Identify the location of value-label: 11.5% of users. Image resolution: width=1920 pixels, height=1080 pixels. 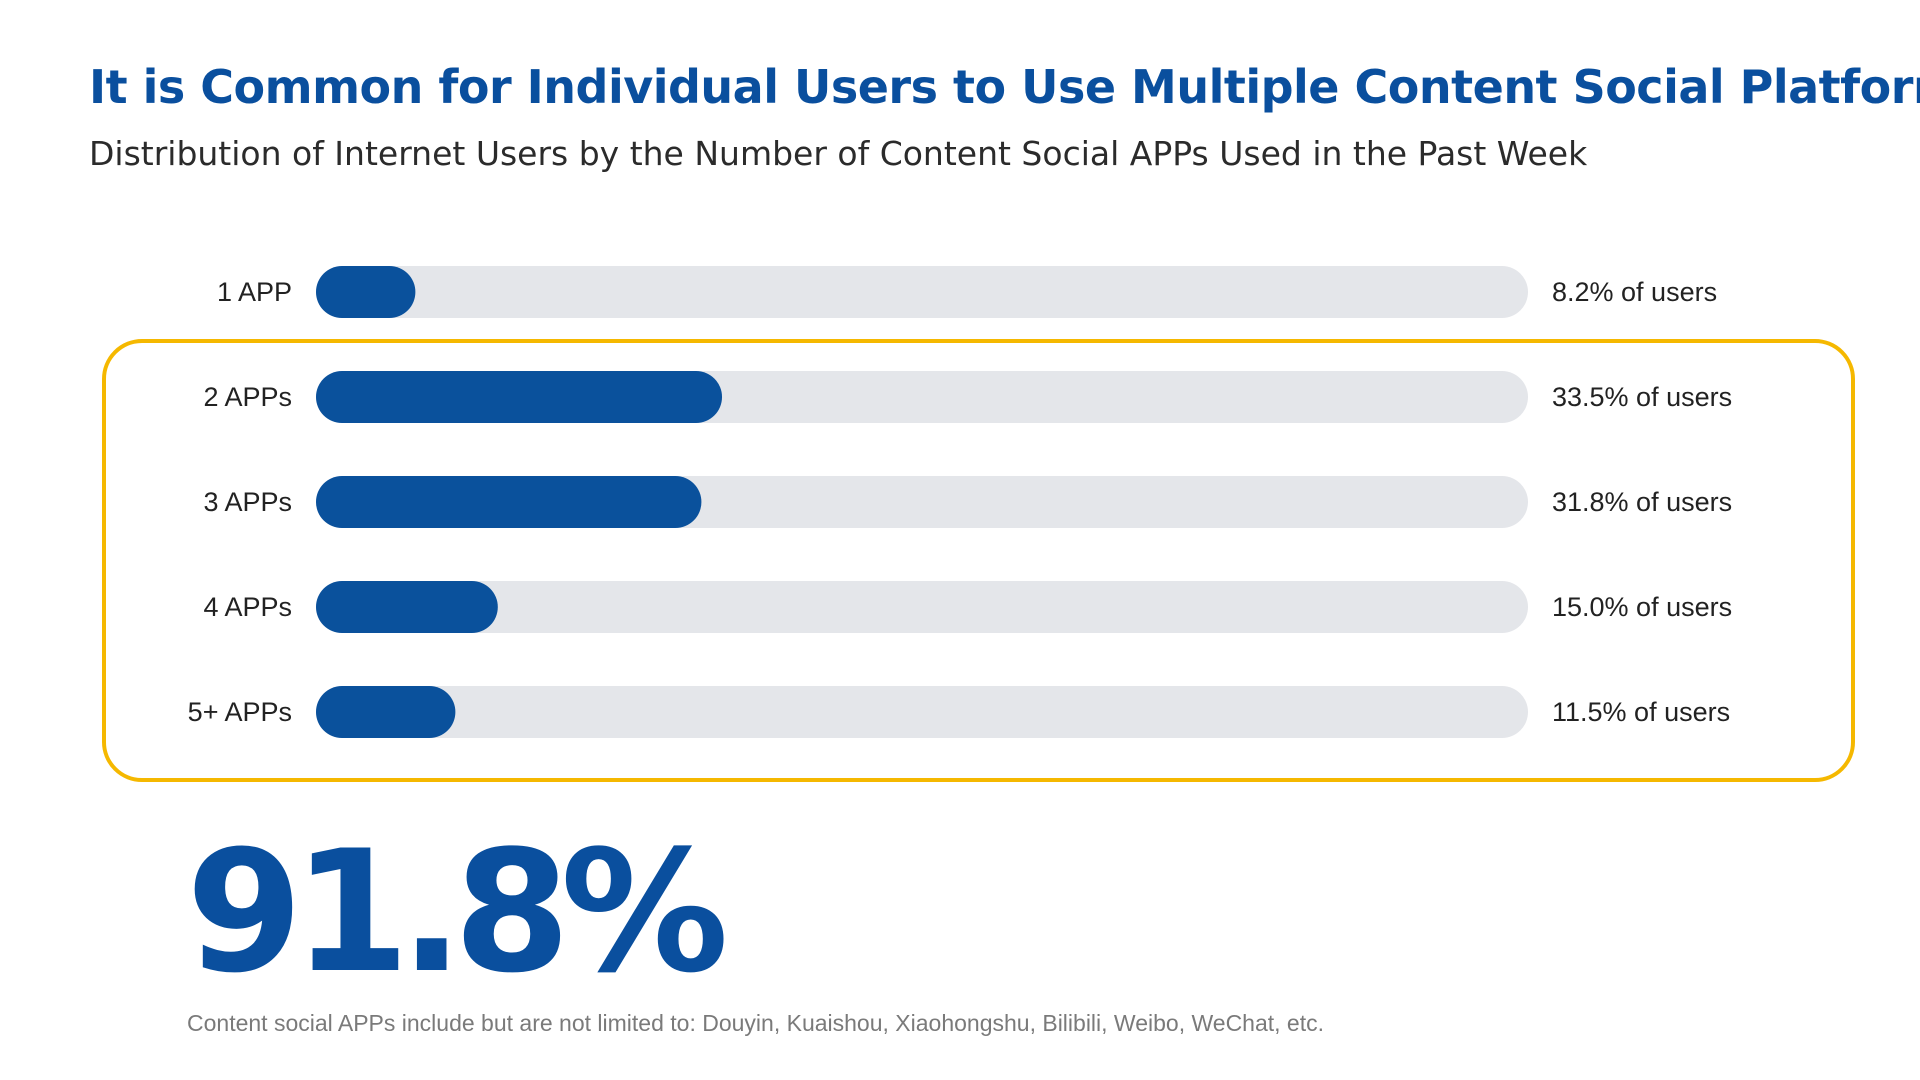
(1641, 712).